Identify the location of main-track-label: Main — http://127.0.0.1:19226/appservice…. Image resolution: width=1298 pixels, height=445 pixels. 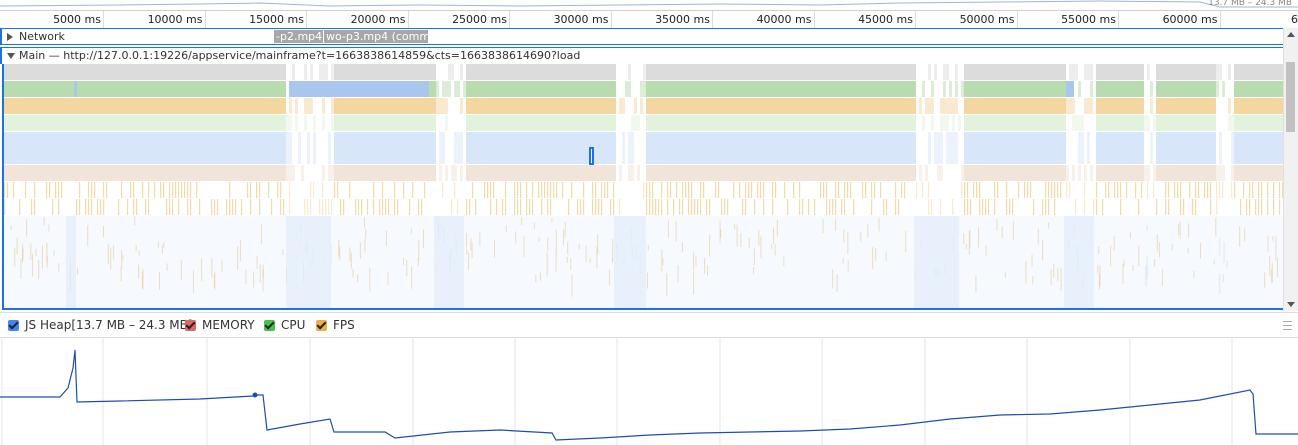
(299, 55).